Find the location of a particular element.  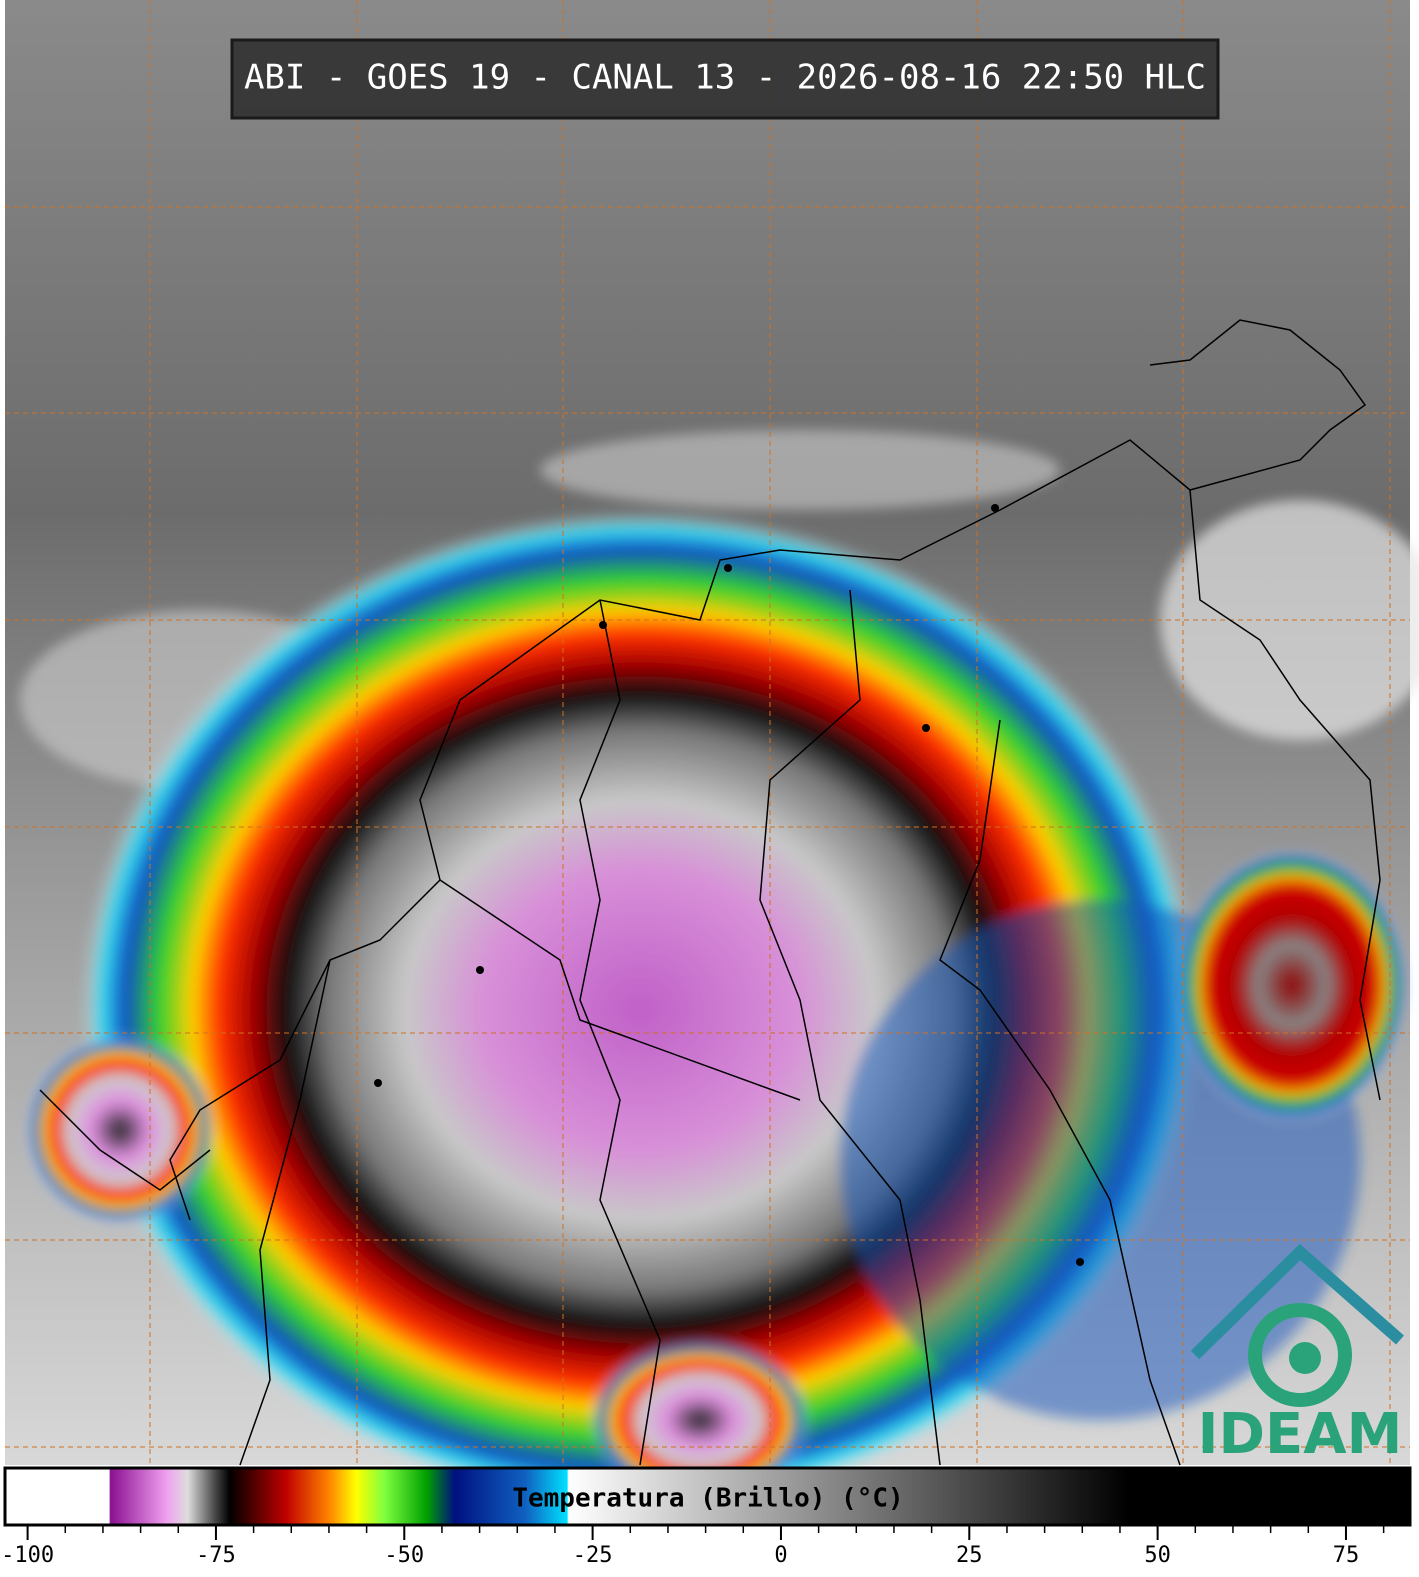

tick-label: -100 is located at coordinates (27, 1555).